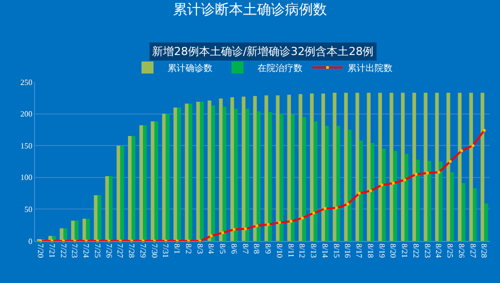  Describe the element at coordinates (26, 114) in the screenshot. I see `y-tick-label: 200` at that location.